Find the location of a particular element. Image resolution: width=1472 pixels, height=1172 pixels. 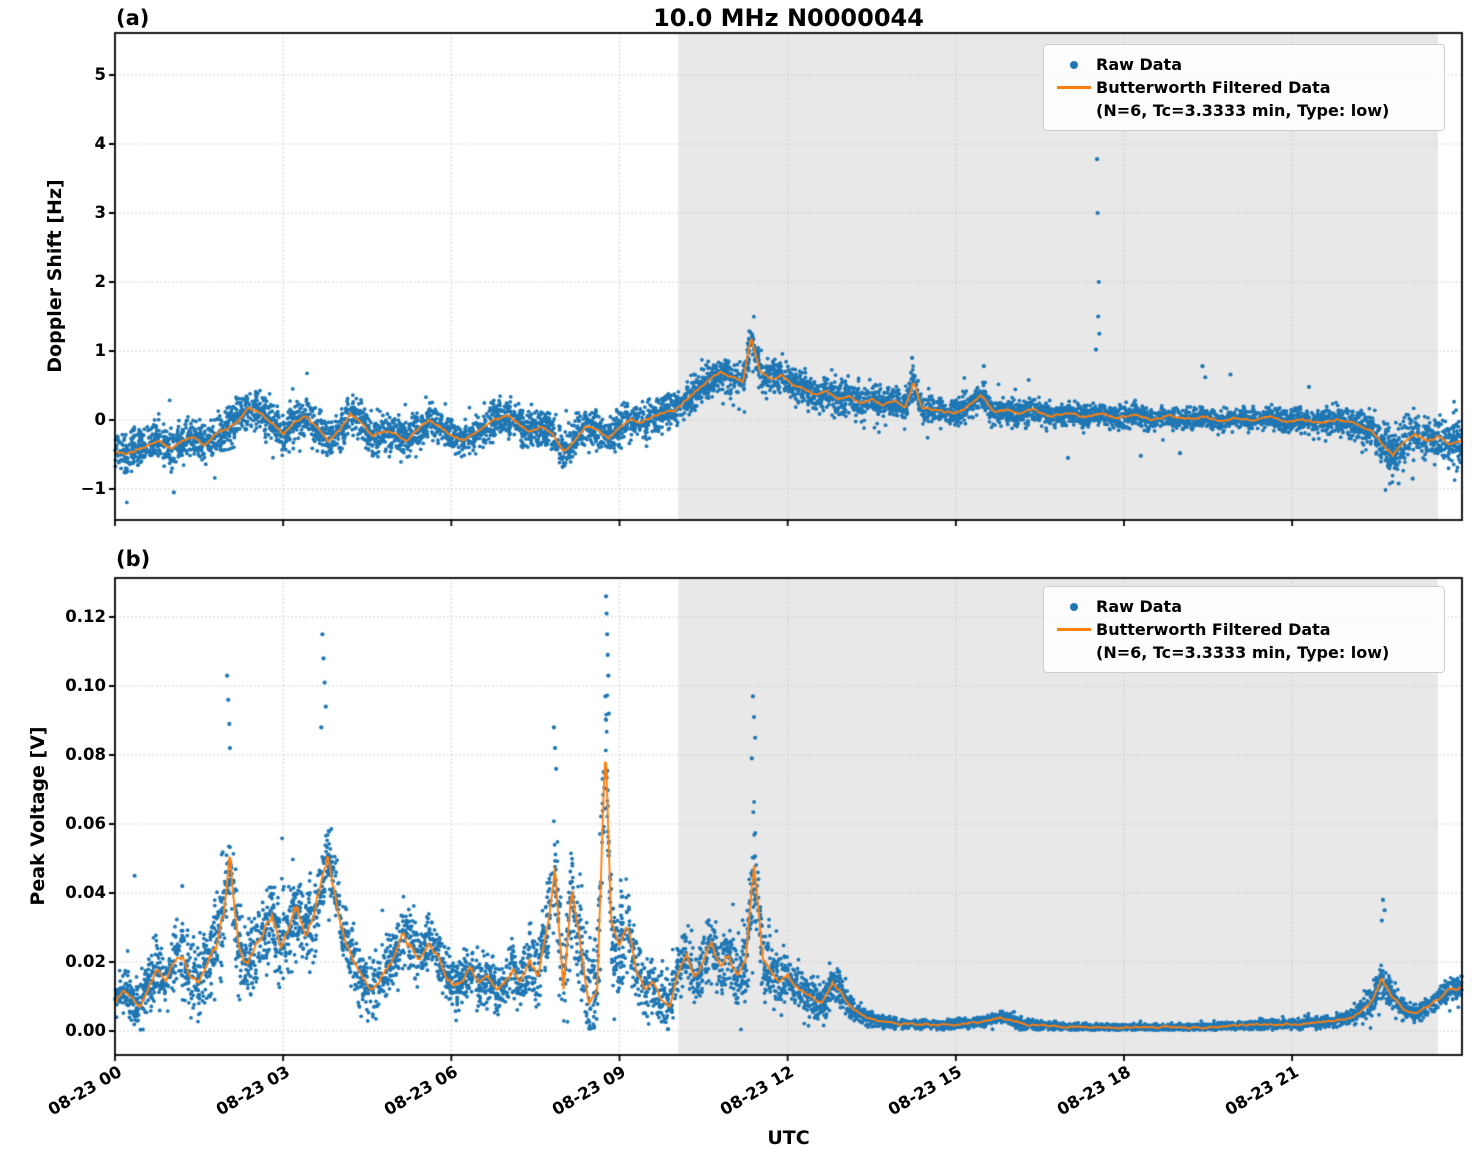

y-tick-label: 1 is located at coordinates (100, 351).